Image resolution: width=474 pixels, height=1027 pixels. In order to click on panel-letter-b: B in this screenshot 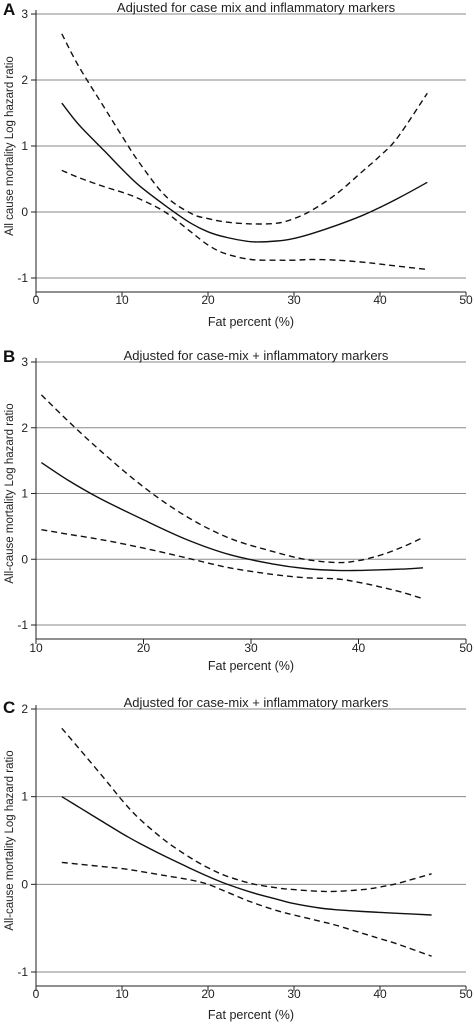, I will do `click(9, 356)`.